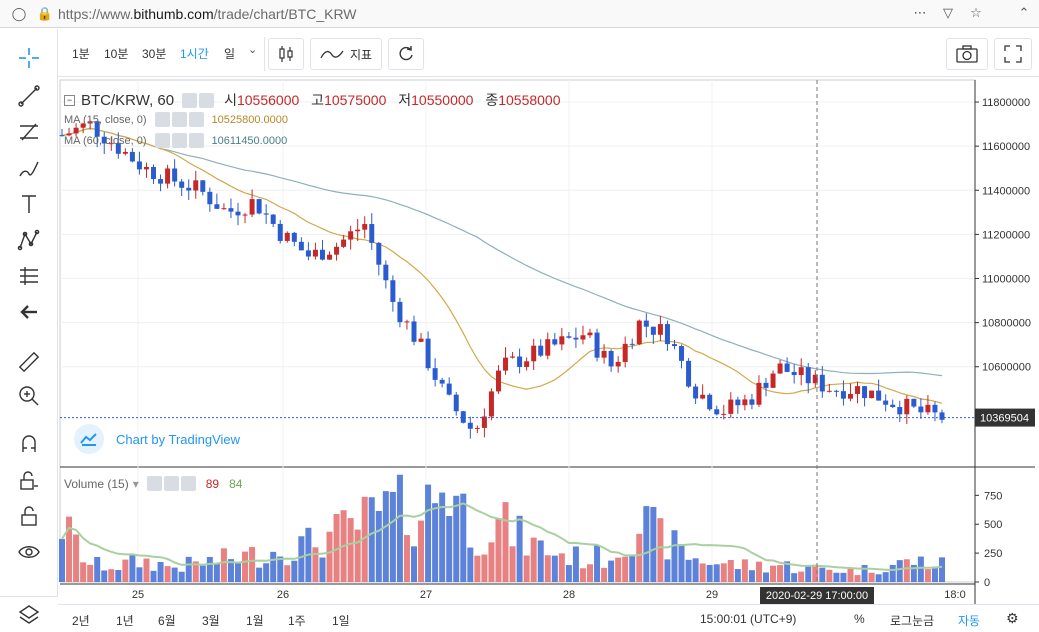 Image resolution: width=1039 pixels, height=632 pixels. I want to click on interval-dropdown-icon: ⌄, so click(253, 50).